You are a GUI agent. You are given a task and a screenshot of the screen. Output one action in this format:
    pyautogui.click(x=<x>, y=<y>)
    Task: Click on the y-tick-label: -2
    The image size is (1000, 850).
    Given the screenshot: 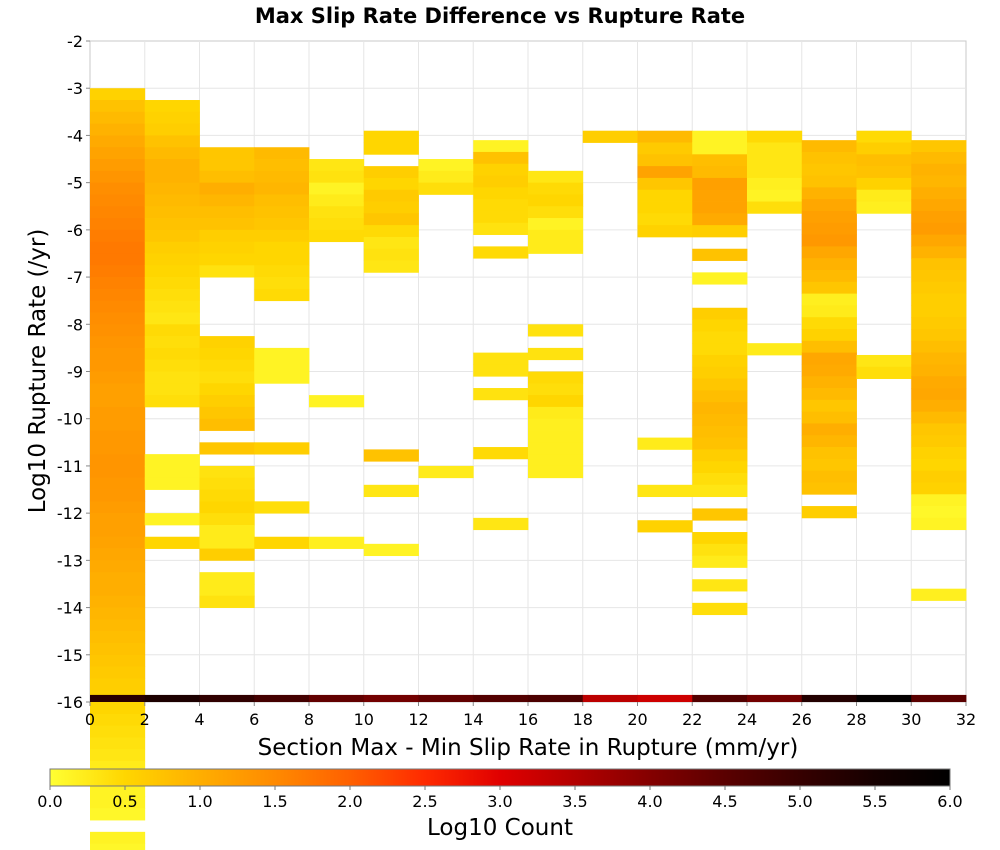 What is the action you would take?
    pyautogui.click(x=75, y=41)
    